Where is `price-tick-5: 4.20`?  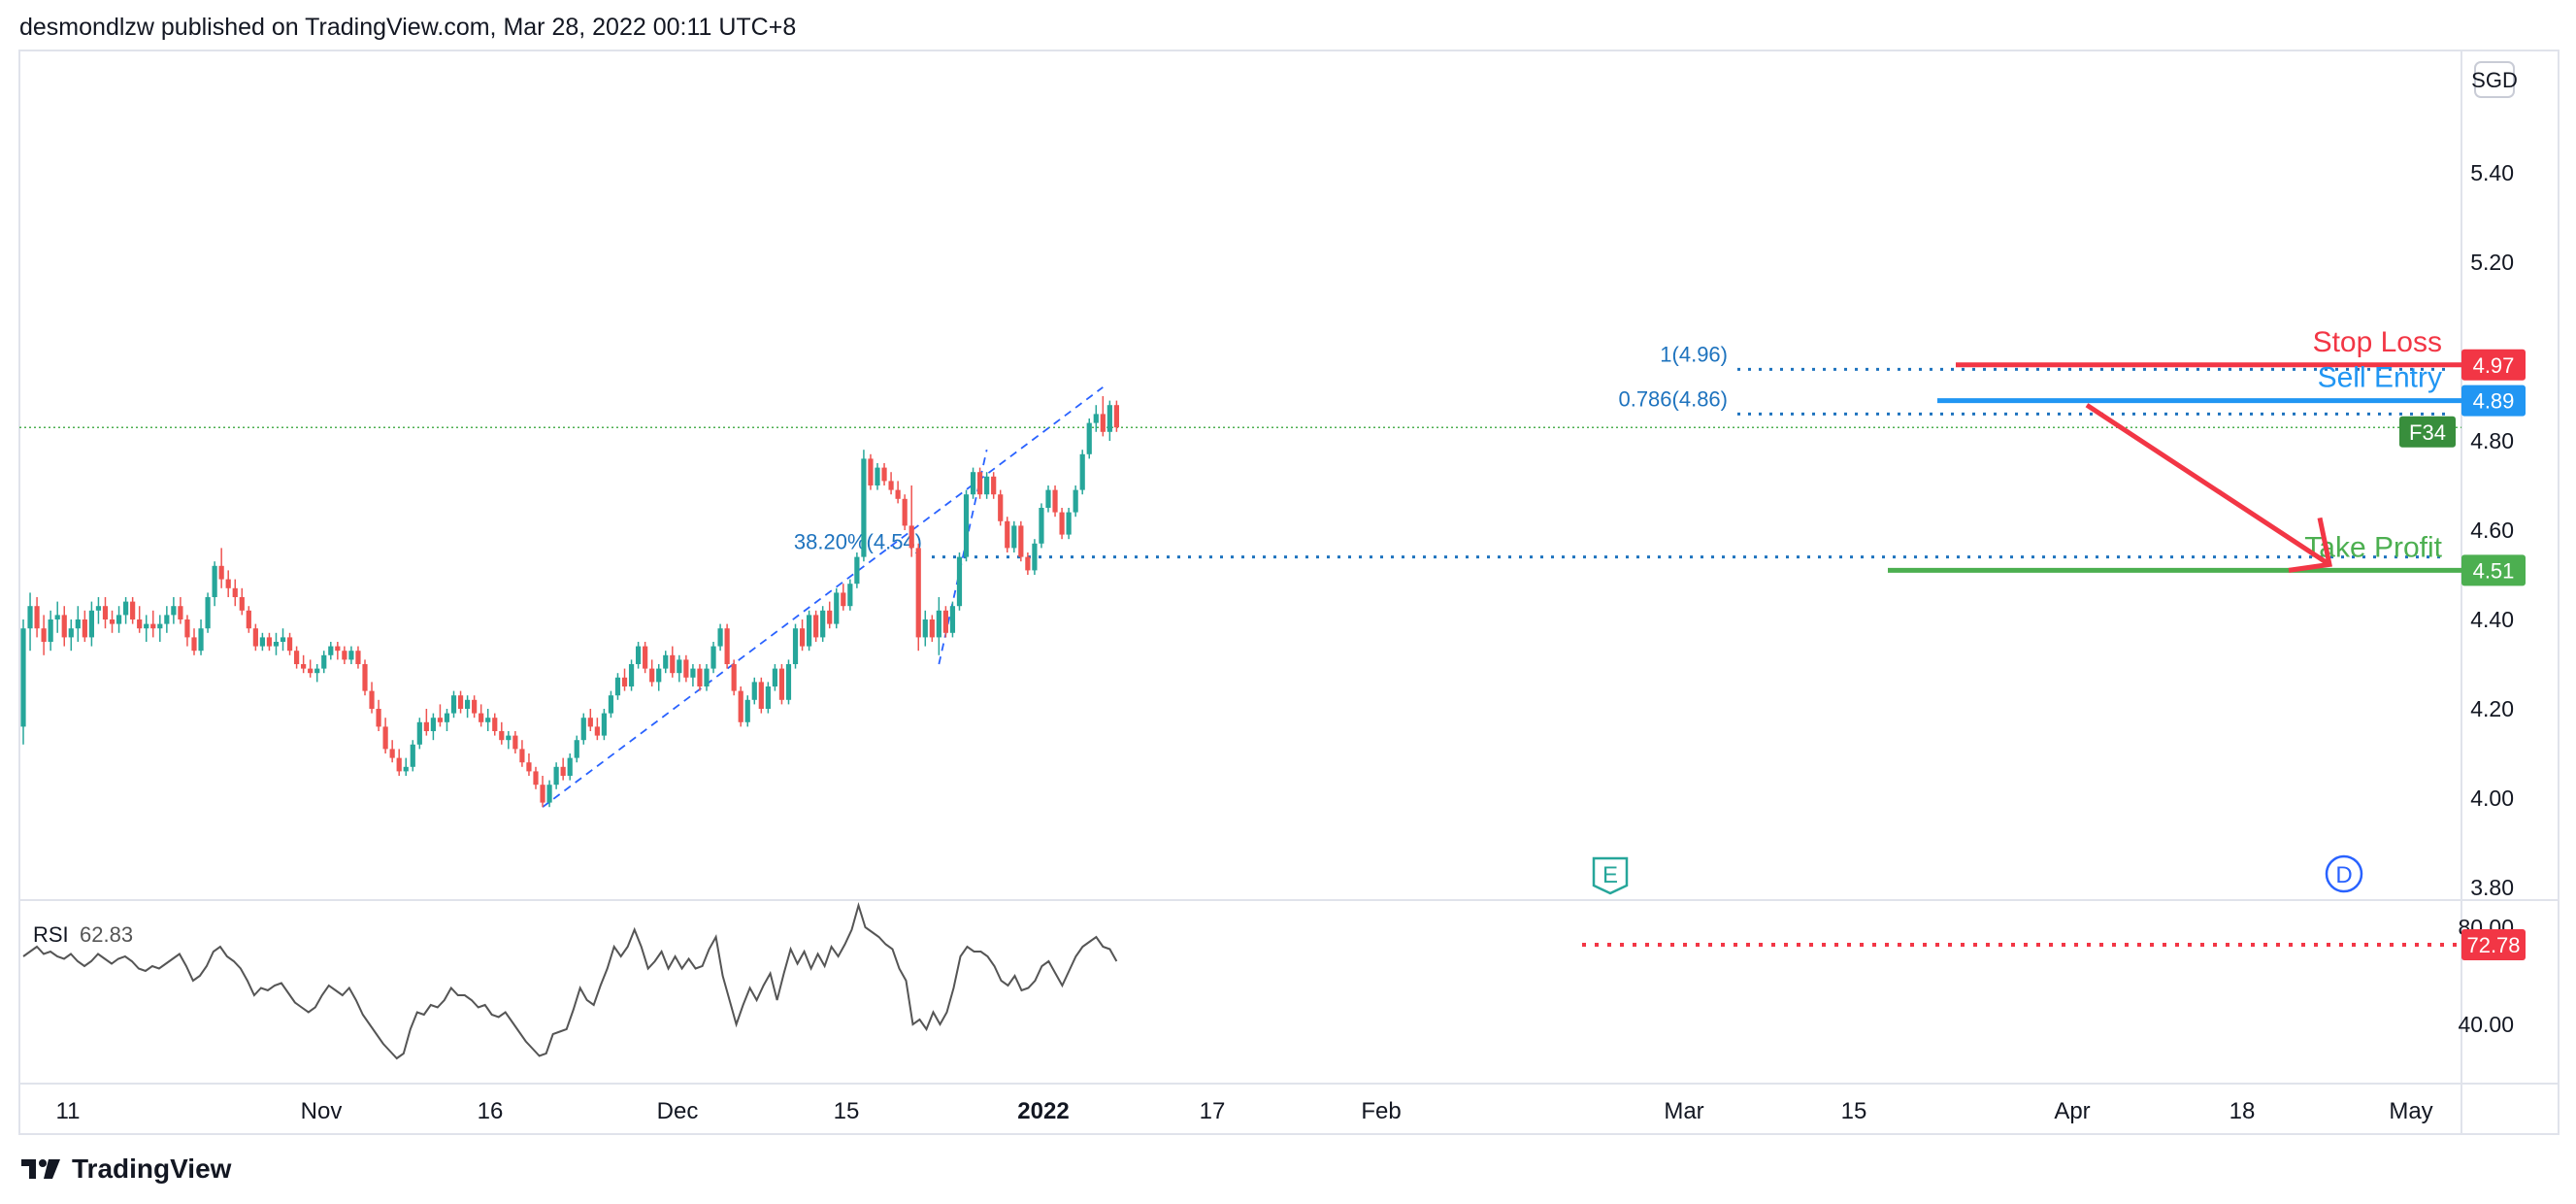
price-tick-5: 4.20 is located at coordinates (2492, 708).